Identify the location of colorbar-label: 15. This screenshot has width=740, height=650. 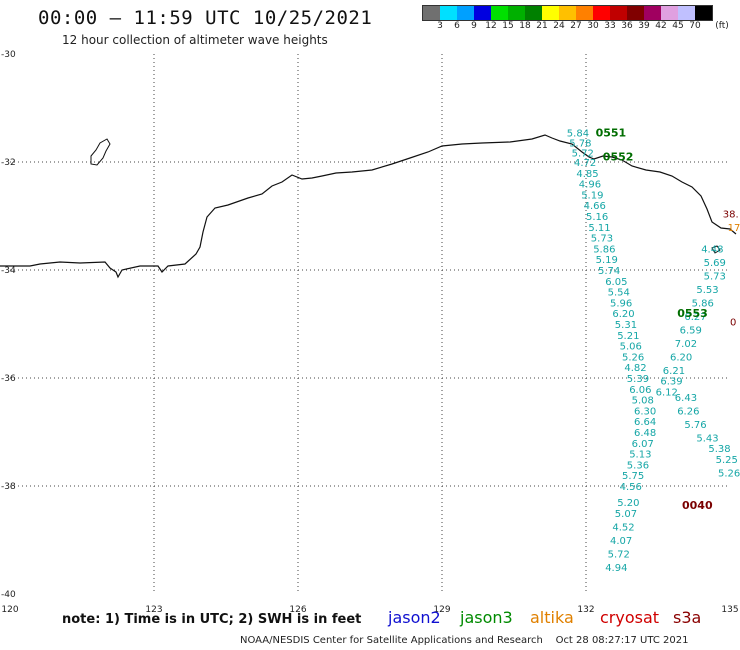
(508, 26).